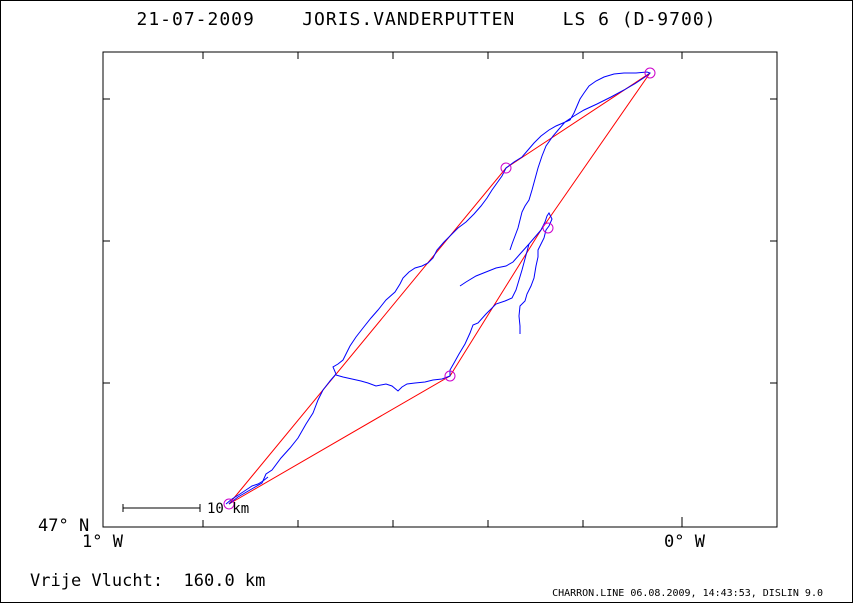  What do you see at coordinates (148, 581) in the screenshot?
I see `free-flight-distance: Vrije Vlucht: 160.0 km` at bounding box center [148, 581].